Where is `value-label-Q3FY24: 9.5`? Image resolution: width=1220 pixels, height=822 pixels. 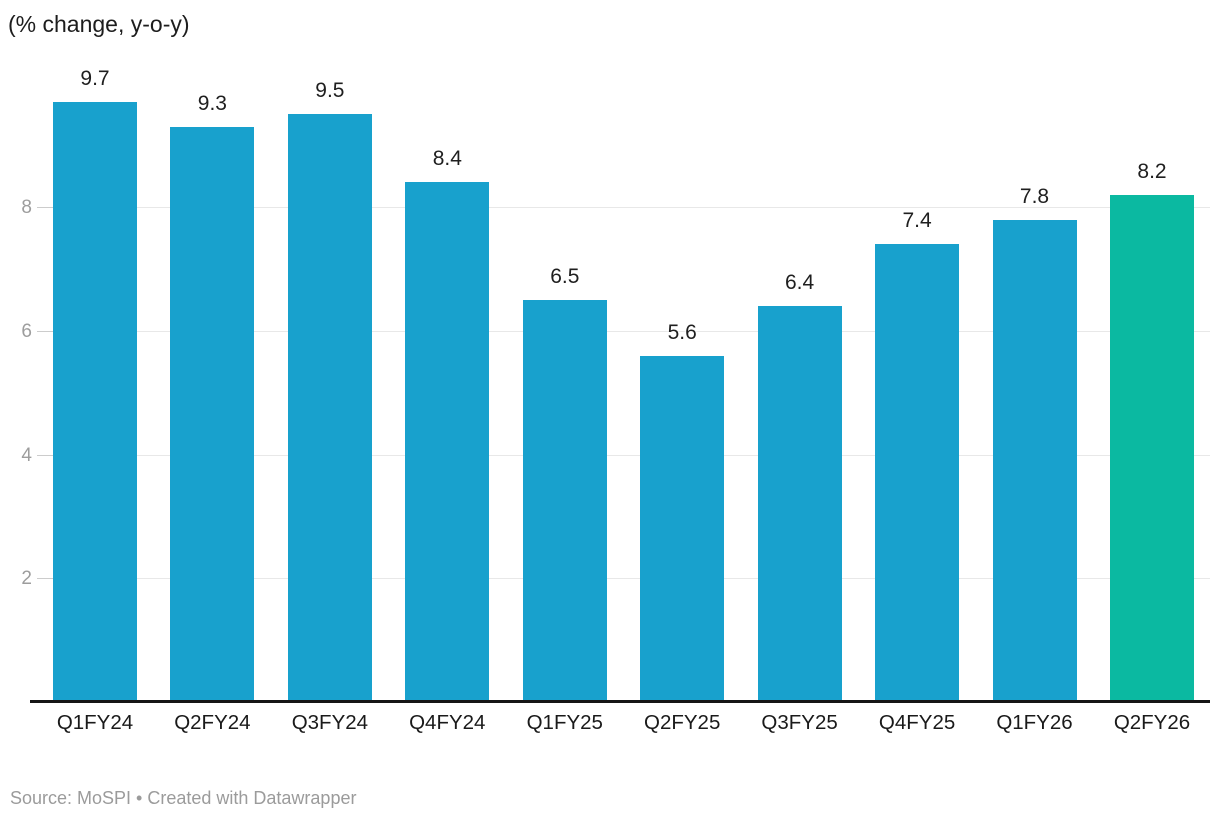 value-label-Q3FY24: 9.5 is located at coordinates (330, 91).